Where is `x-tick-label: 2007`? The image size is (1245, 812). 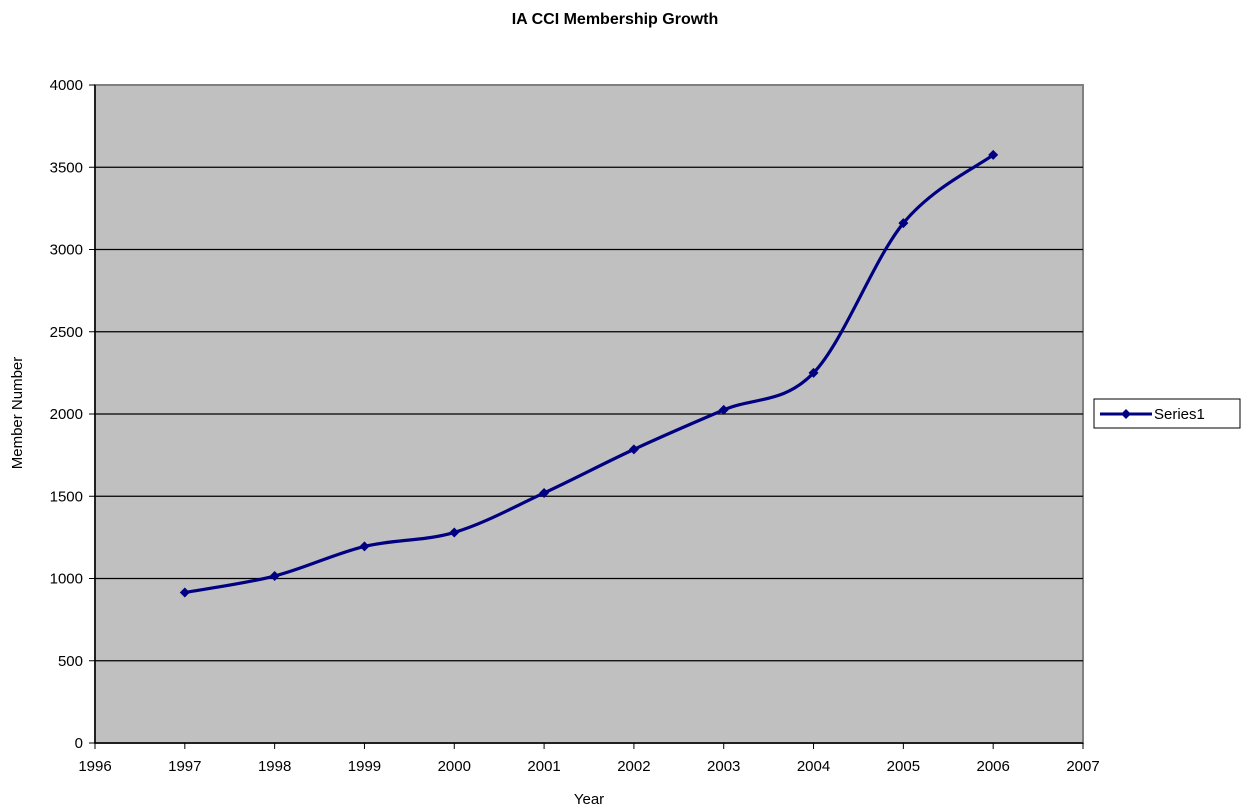 x-tick-label: 2007 is located at coordinates (1082, 766).